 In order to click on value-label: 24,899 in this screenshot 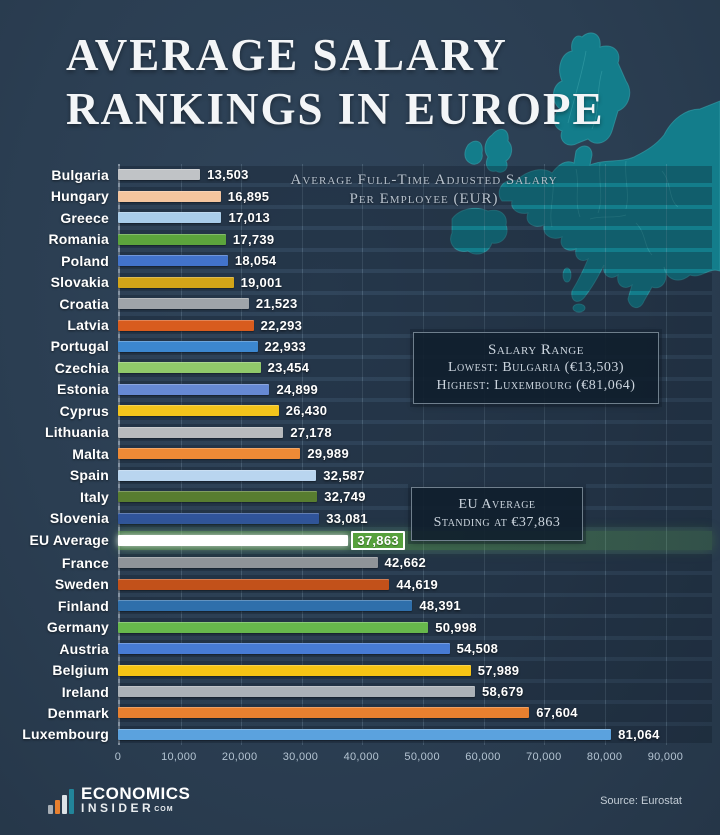, I will do `click(297, 389)`.